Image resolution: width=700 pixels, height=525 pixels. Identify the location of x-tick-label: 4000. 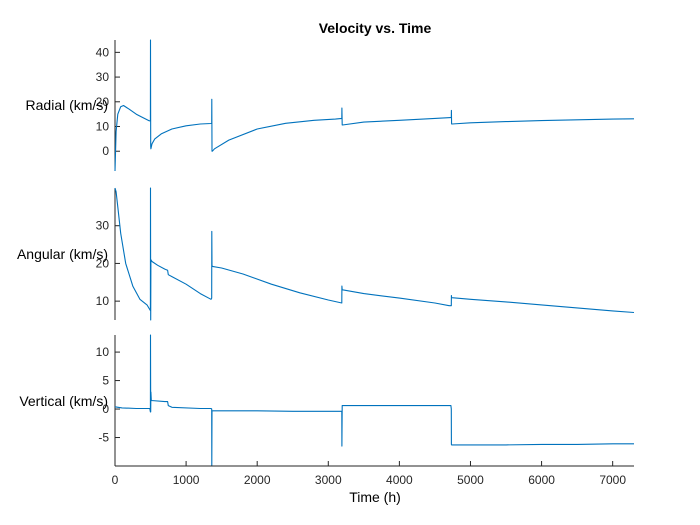
(399, 480).